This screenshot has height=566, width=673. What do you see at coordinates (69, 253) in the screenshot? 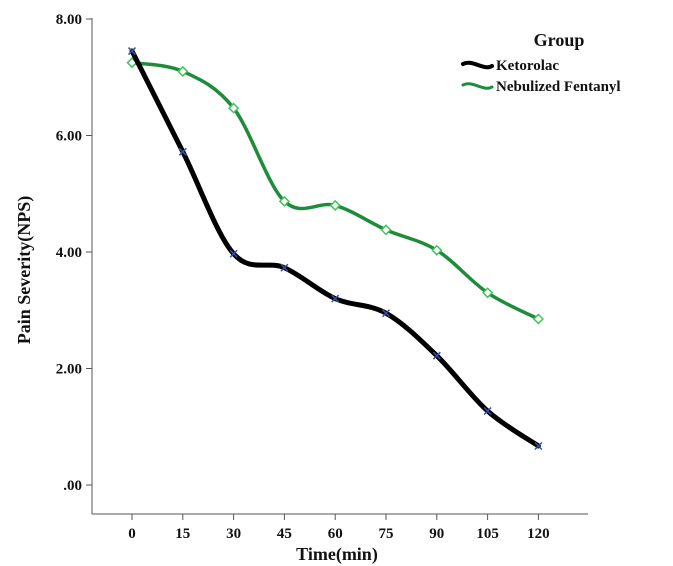
I see `y-tick-label: 4.00` at bounding box center [69, 253].